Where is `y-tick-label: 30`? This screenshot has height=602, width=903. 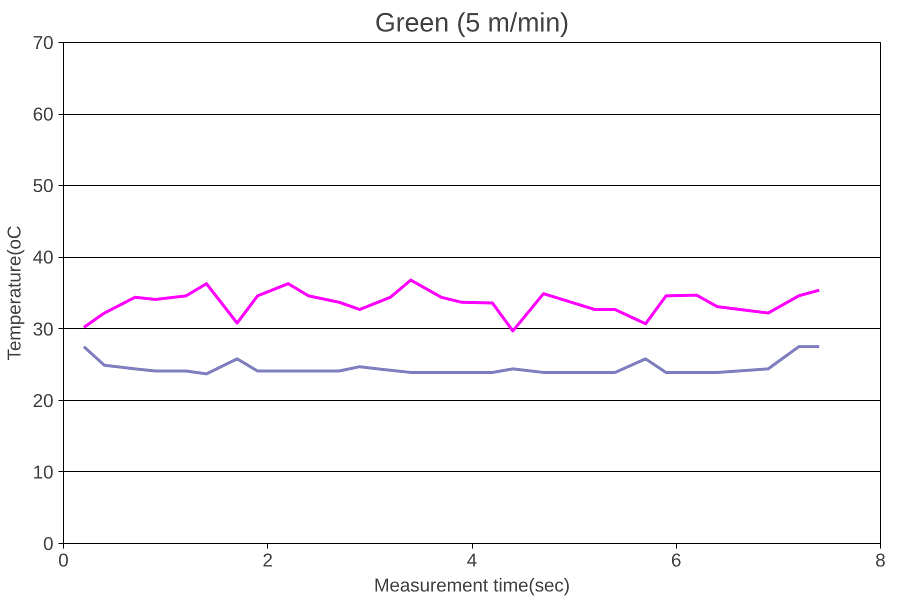
y-tick-label: 30 is located at coordinates (43, 329).